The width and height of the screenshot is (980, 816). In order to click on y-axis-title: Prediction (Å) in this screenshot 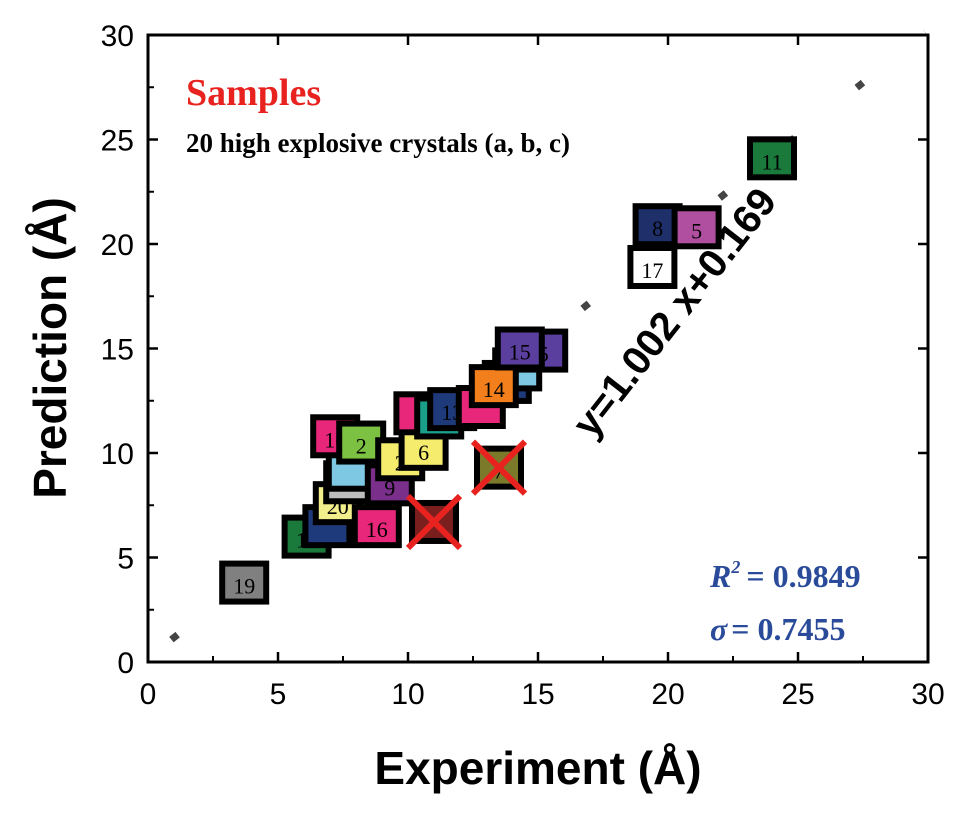, I will do `click(50, 348)`.